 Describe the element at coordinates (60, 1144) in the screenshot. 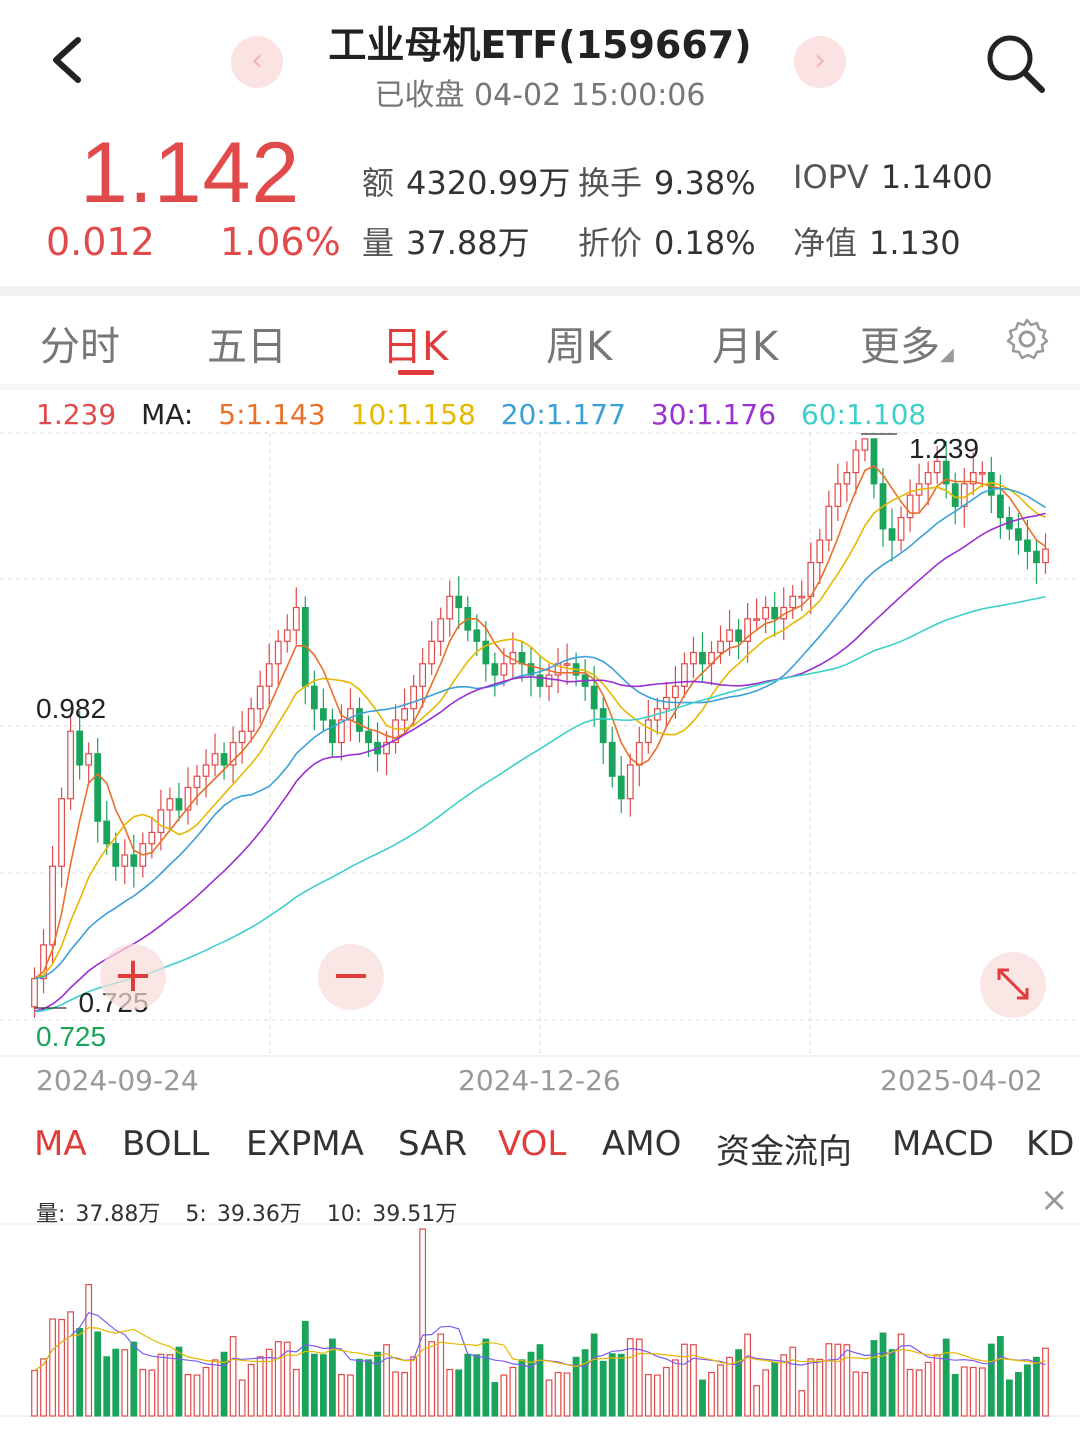

I see `indicator-tab-ma: MA` at that location.